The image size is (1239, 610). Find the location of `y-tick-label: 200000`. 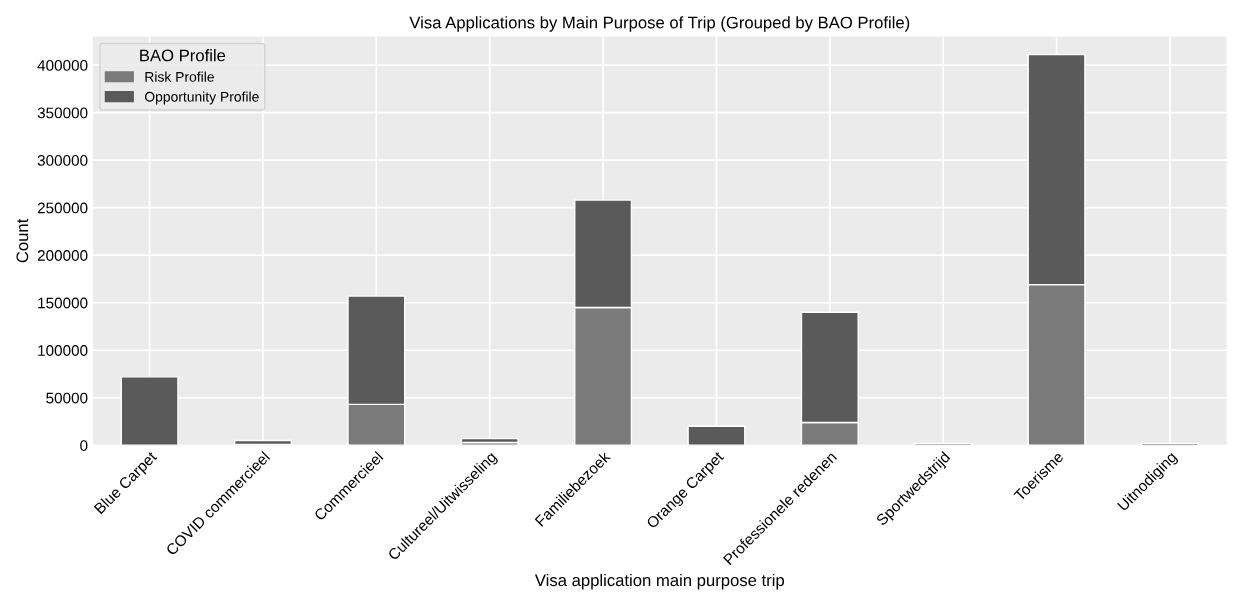

y-tick-label: 200000 is located at coordinates (62, 255).